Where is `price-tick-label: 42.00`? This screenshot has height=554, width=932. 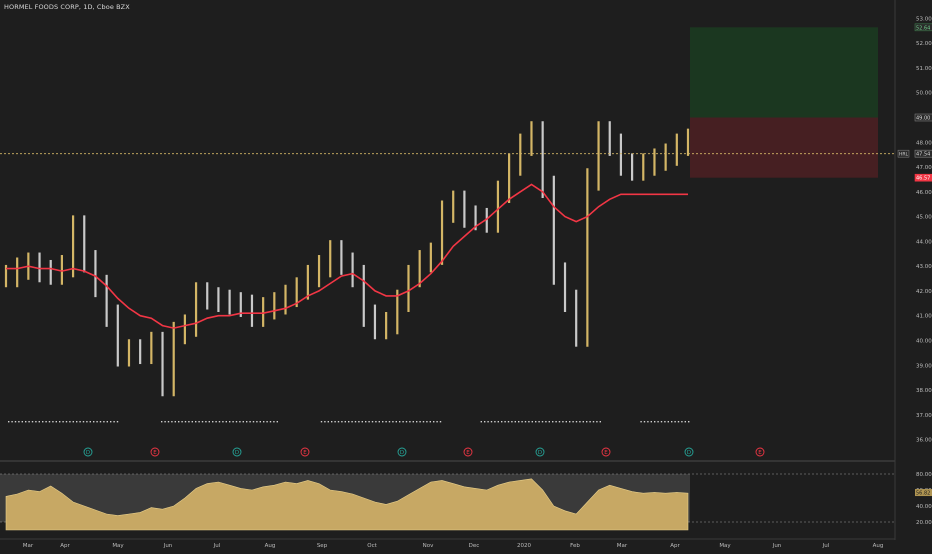 price-tick-label: 42.00 is located at coordinates (924, 292).